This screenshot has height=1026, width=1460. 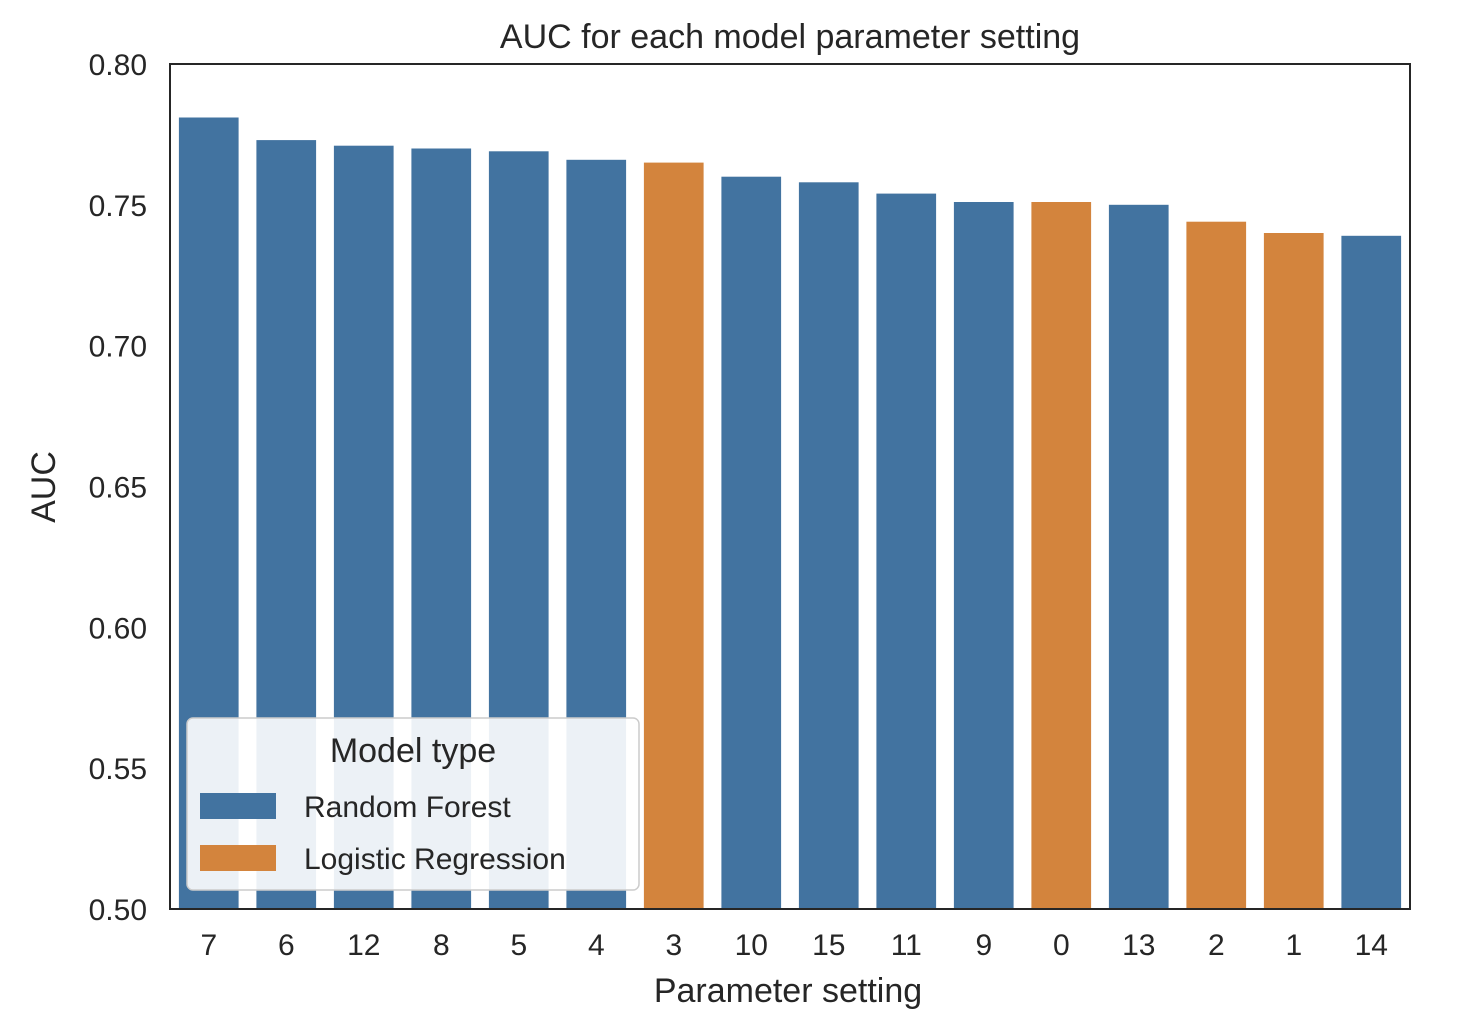 I want to click on x-axis-ticks: 7 6 12 8 5 4 3 10 15 11 9 0 13 2 1 14, so click(x=794, y=945).